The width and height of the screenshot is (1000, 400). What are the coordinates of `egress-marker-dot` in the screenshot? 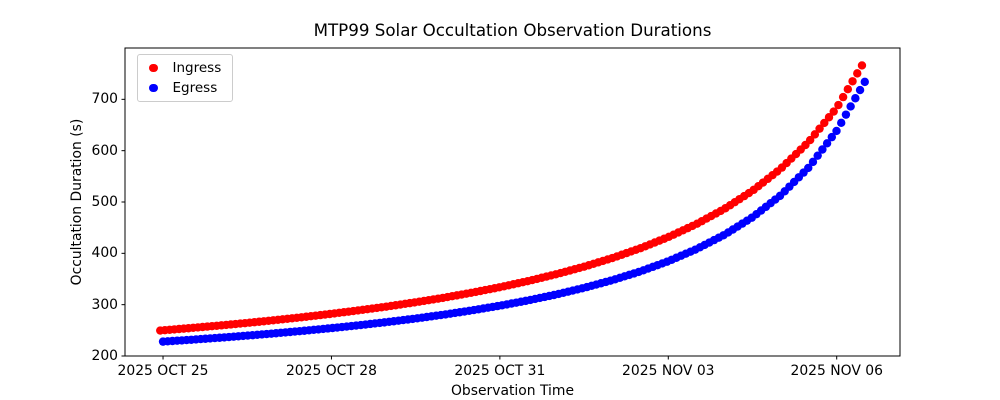 It's located at (153, 88).